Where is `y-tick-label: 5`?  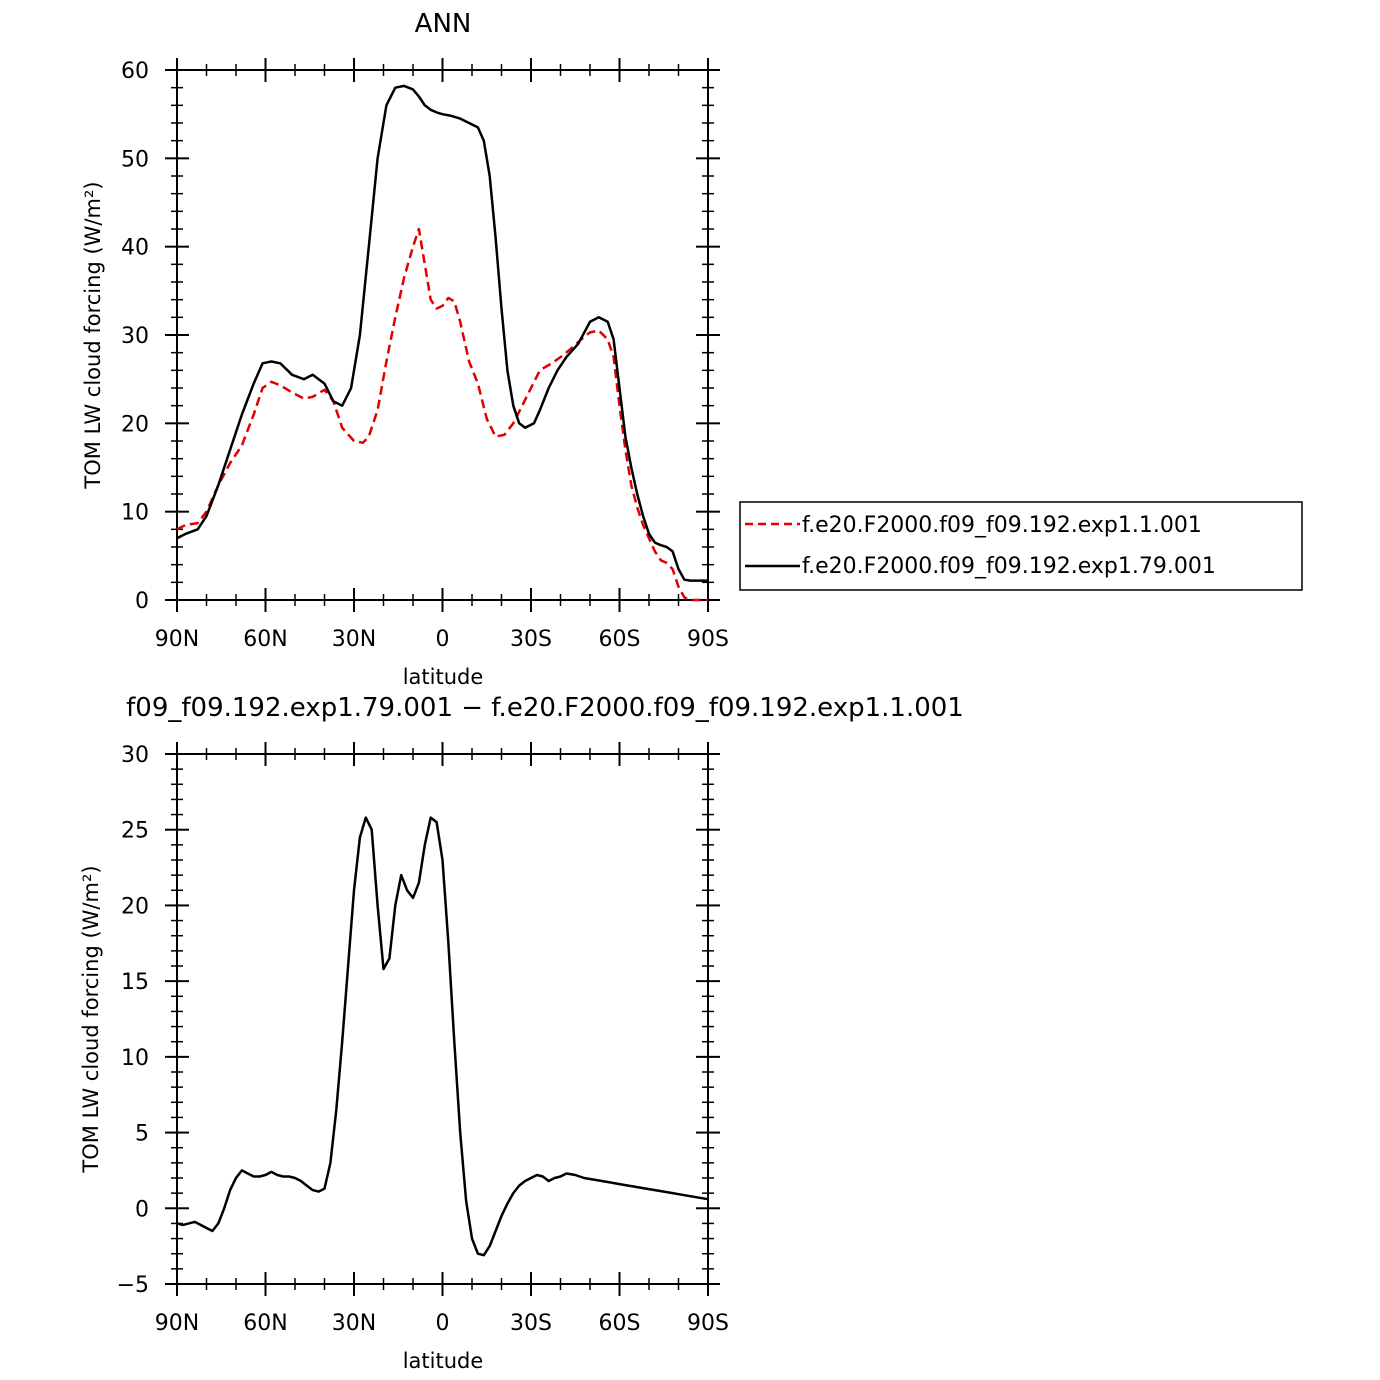
y-tick-label: 5 is located at coordinates (142, 1134).